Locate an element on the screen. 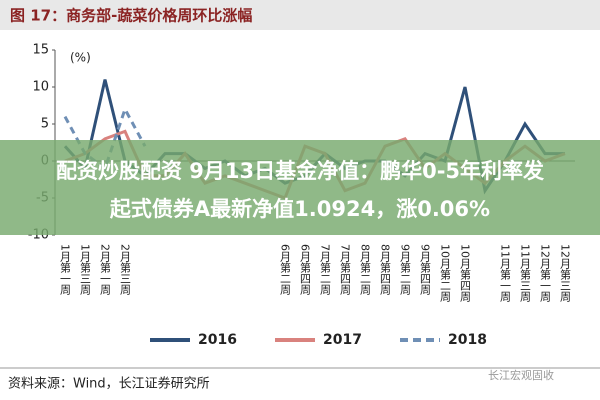 Image resolution: width=600 pixels, height=400 pixels. x-tick-label: 1月第一周 is located at coordinates (65, 270).